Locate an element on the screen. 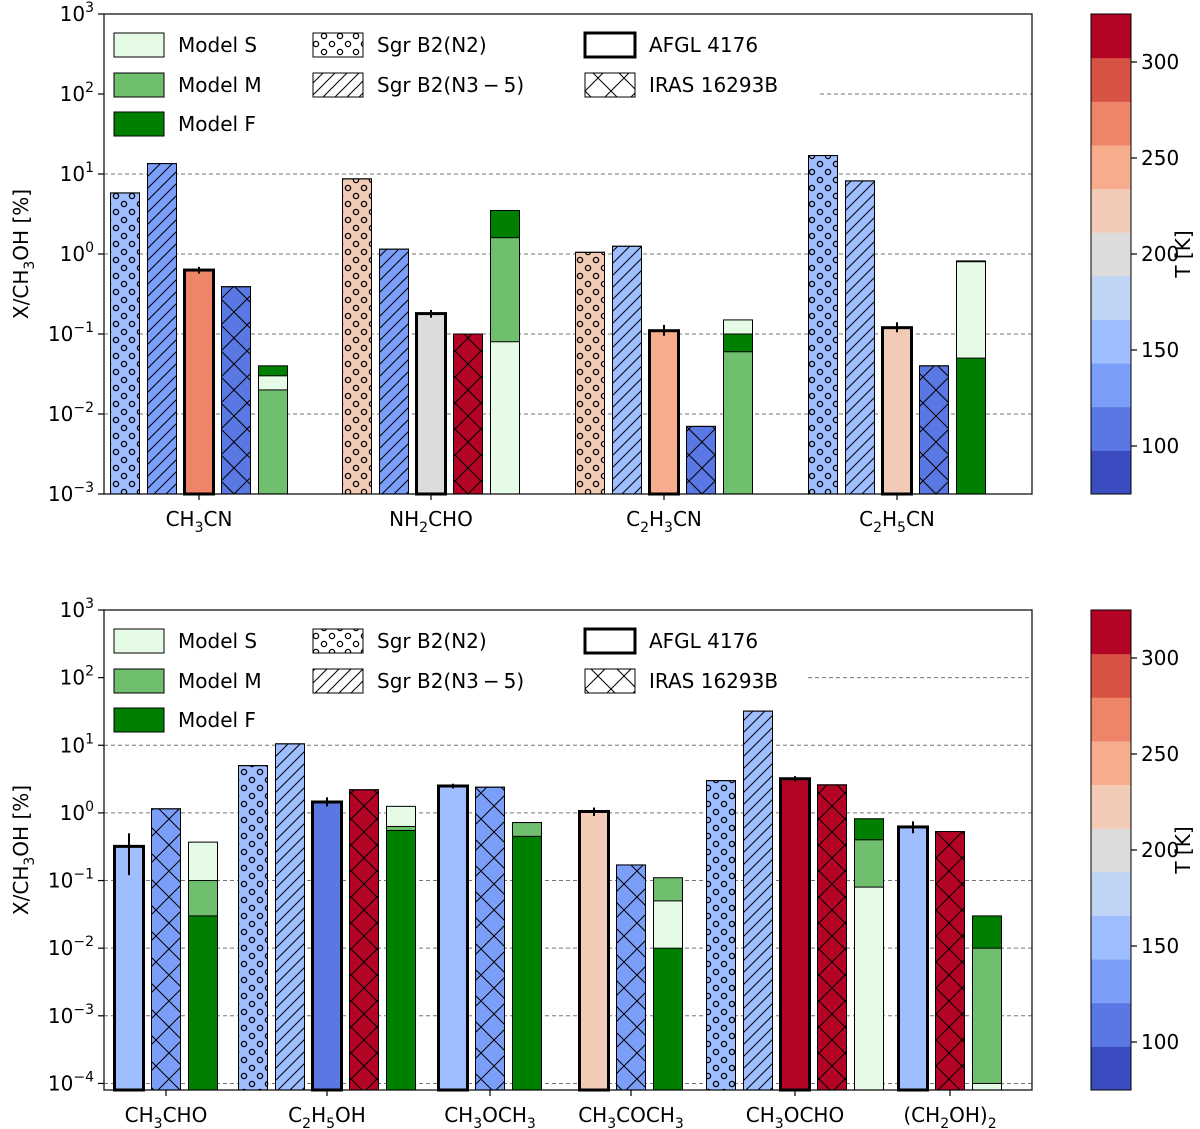 This screenshot has height=1129, width=1200. y-tick-label: 10⁰ is located at coordinates (77, 253).